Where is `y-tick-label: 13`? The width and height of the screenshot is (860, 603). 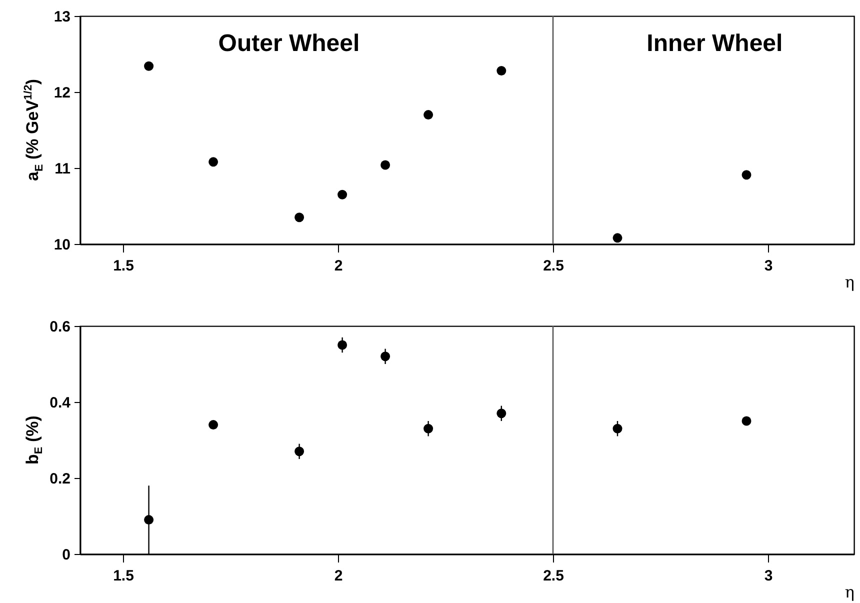
y-tick-label: 13 is located at coordinates (62, 17).